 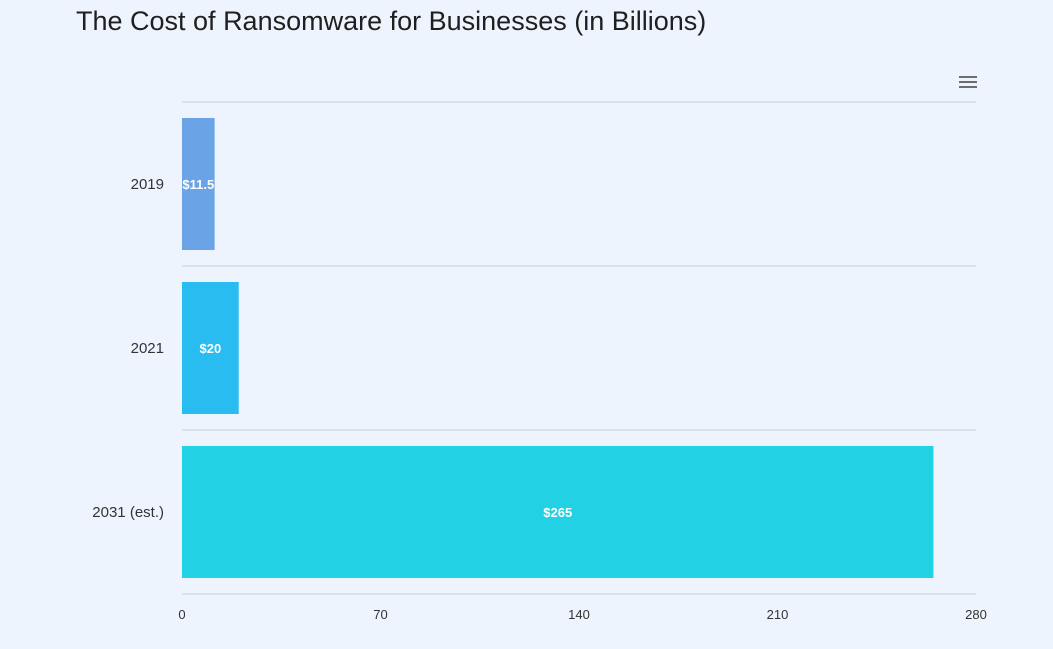 I want to click on x-tick-label: 70, so click(x=380, y=614).